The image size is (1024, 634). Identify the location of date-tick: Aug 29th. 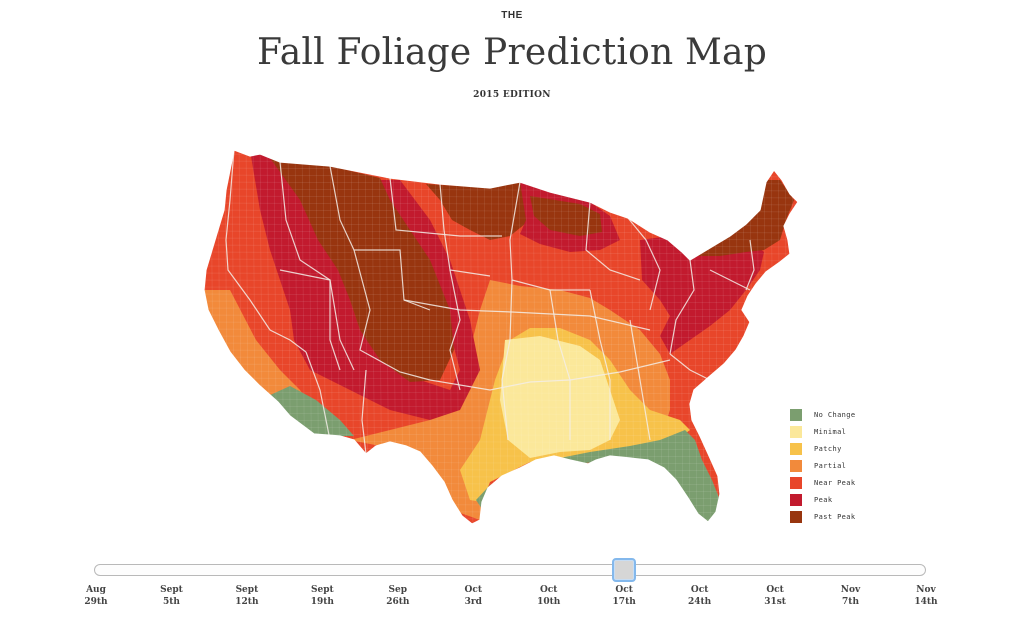
(96, 596).